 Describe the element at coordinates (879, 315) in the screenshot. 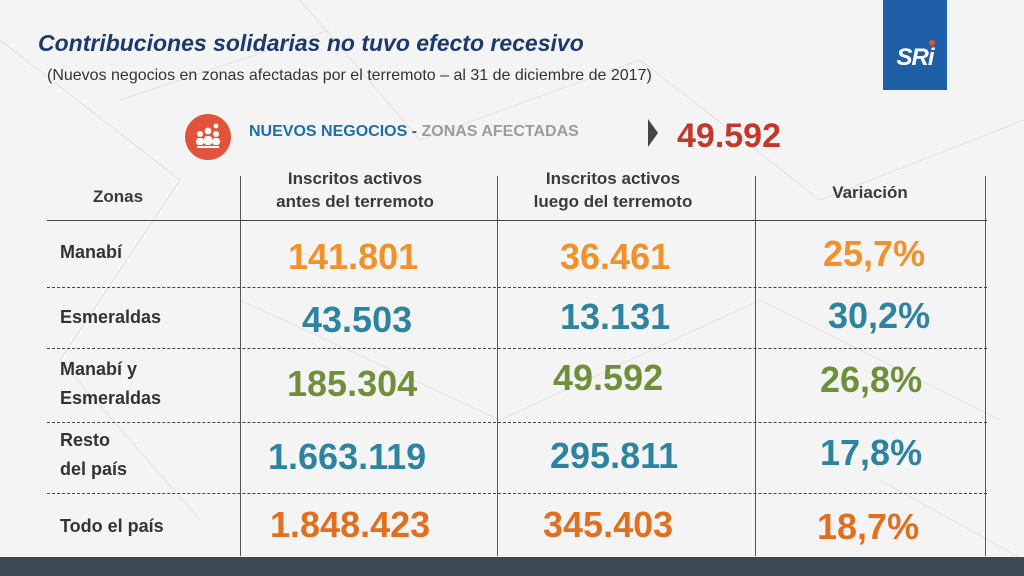

I see `cell-variacion: 30,2%` at that location.